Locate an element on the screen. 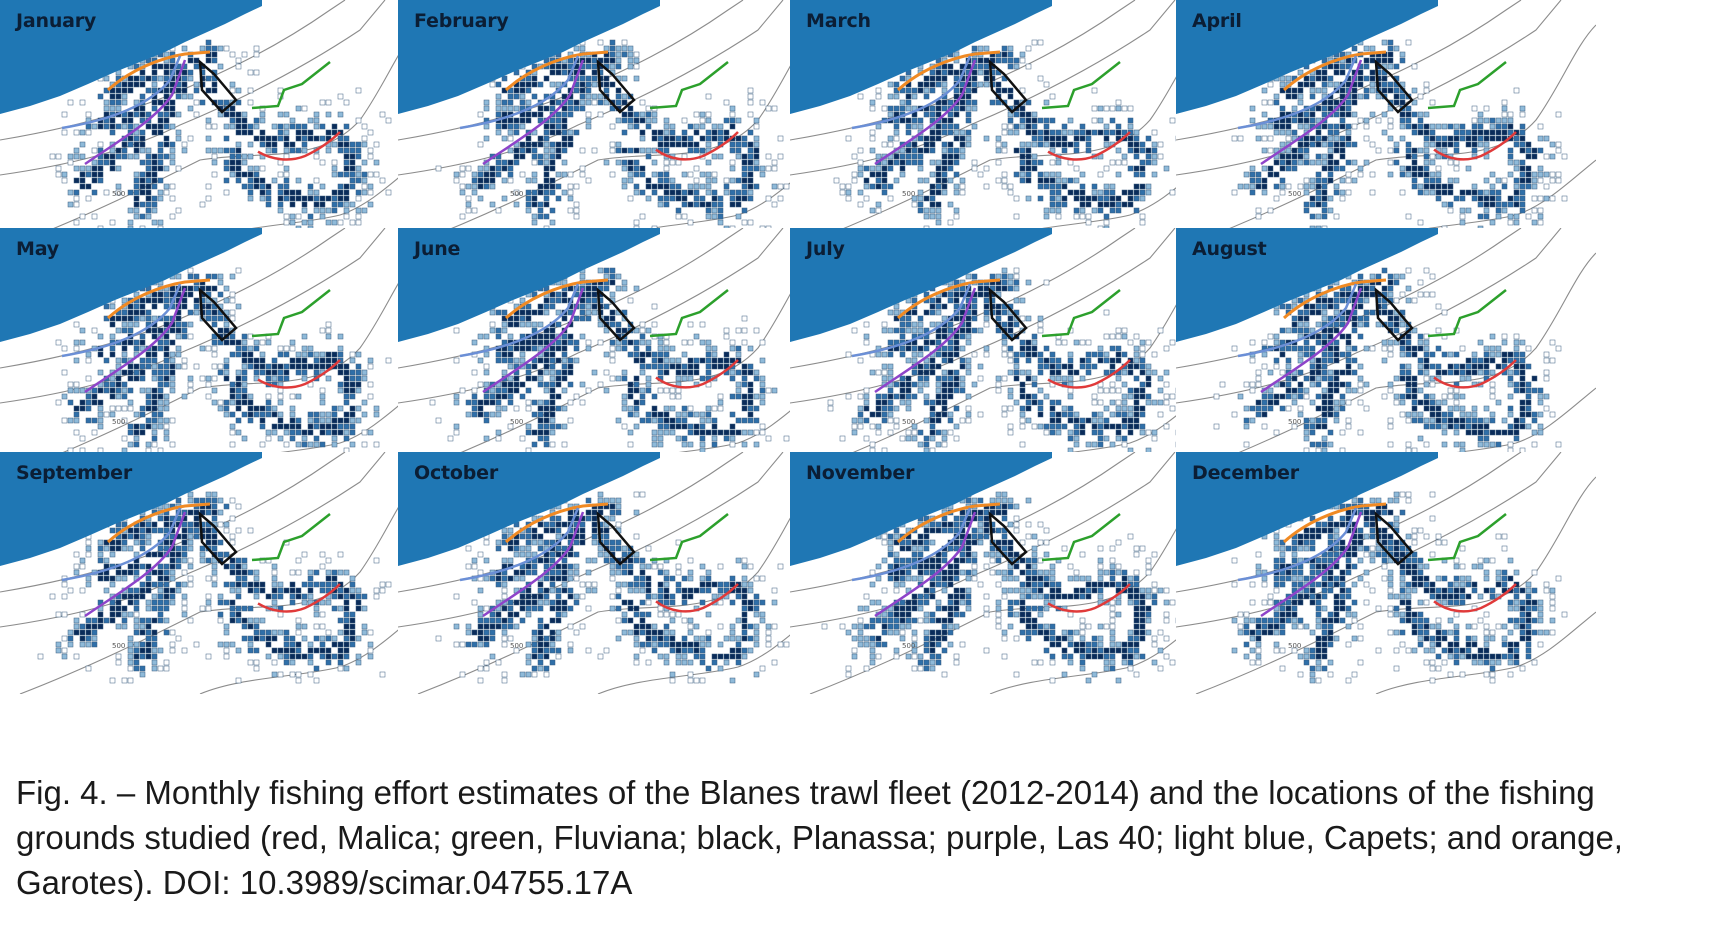 This screenshot has height=931, width=1732. bathymetry-contour is located at coordinates (591, 88).